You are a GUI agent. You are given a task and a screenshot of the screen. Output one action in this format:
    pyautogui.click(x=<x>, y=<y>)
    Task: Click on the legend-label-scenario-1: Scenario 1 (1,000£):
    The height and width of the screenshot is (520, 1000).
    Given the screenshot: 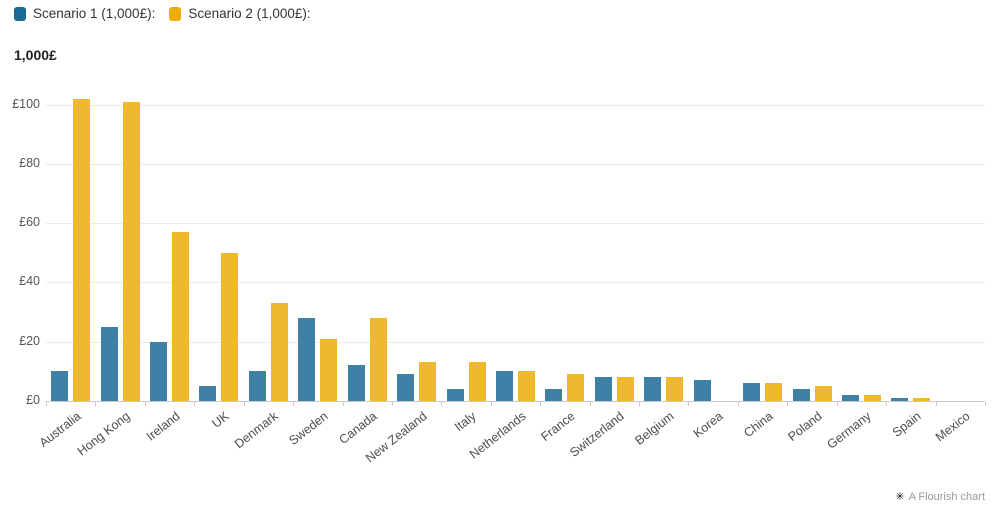 What is the action you would take?
    pyautogui.click(x=94, y=13)
    